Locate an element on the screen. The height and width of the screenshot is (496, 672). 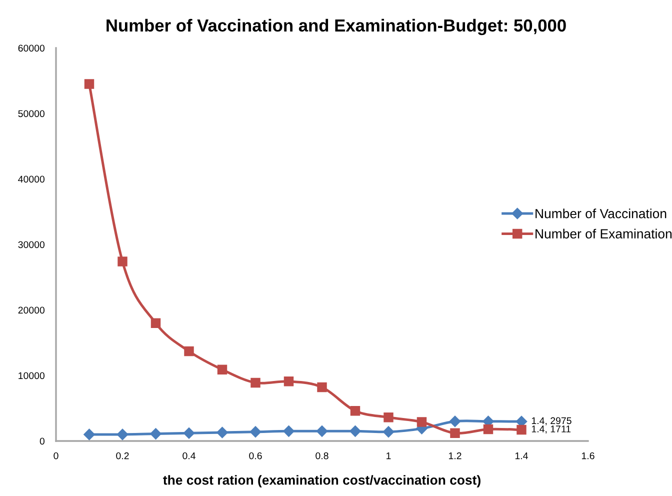
y-tick-label: 50000 is located at coordinates (31, 114).